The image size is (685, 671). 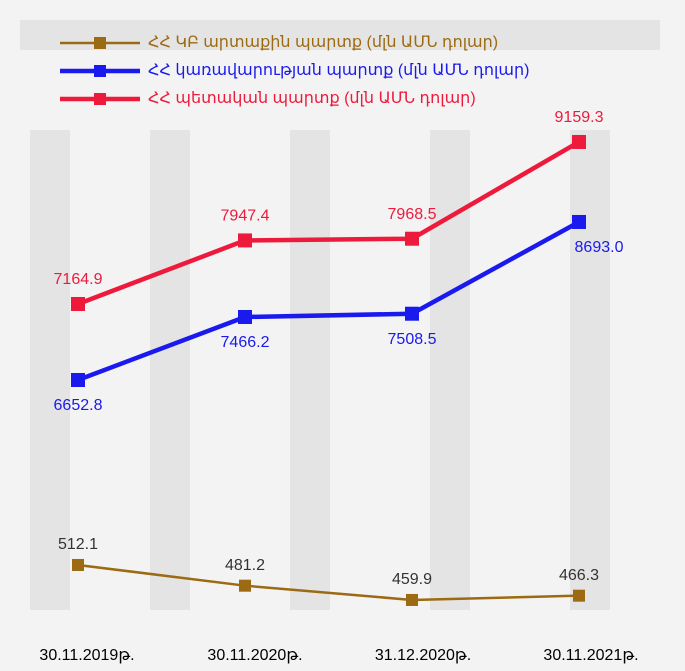 What do you see at coordinates (412, 579) in the screenshot?
I see `data-label: 459.9` at bounding box center [412, 579].